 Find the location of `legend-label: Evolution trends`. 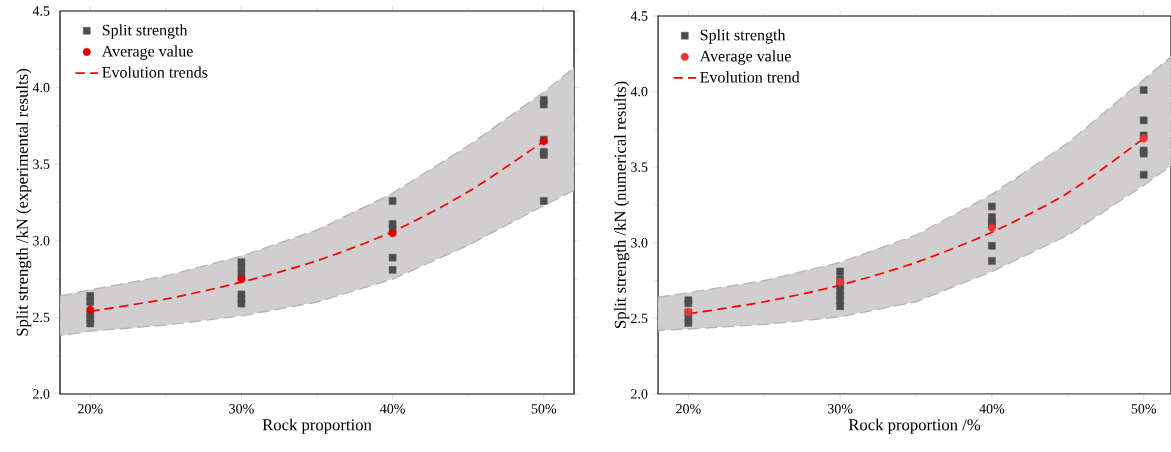

legend-label: Evolution trends is located at coordinates (155, 72).